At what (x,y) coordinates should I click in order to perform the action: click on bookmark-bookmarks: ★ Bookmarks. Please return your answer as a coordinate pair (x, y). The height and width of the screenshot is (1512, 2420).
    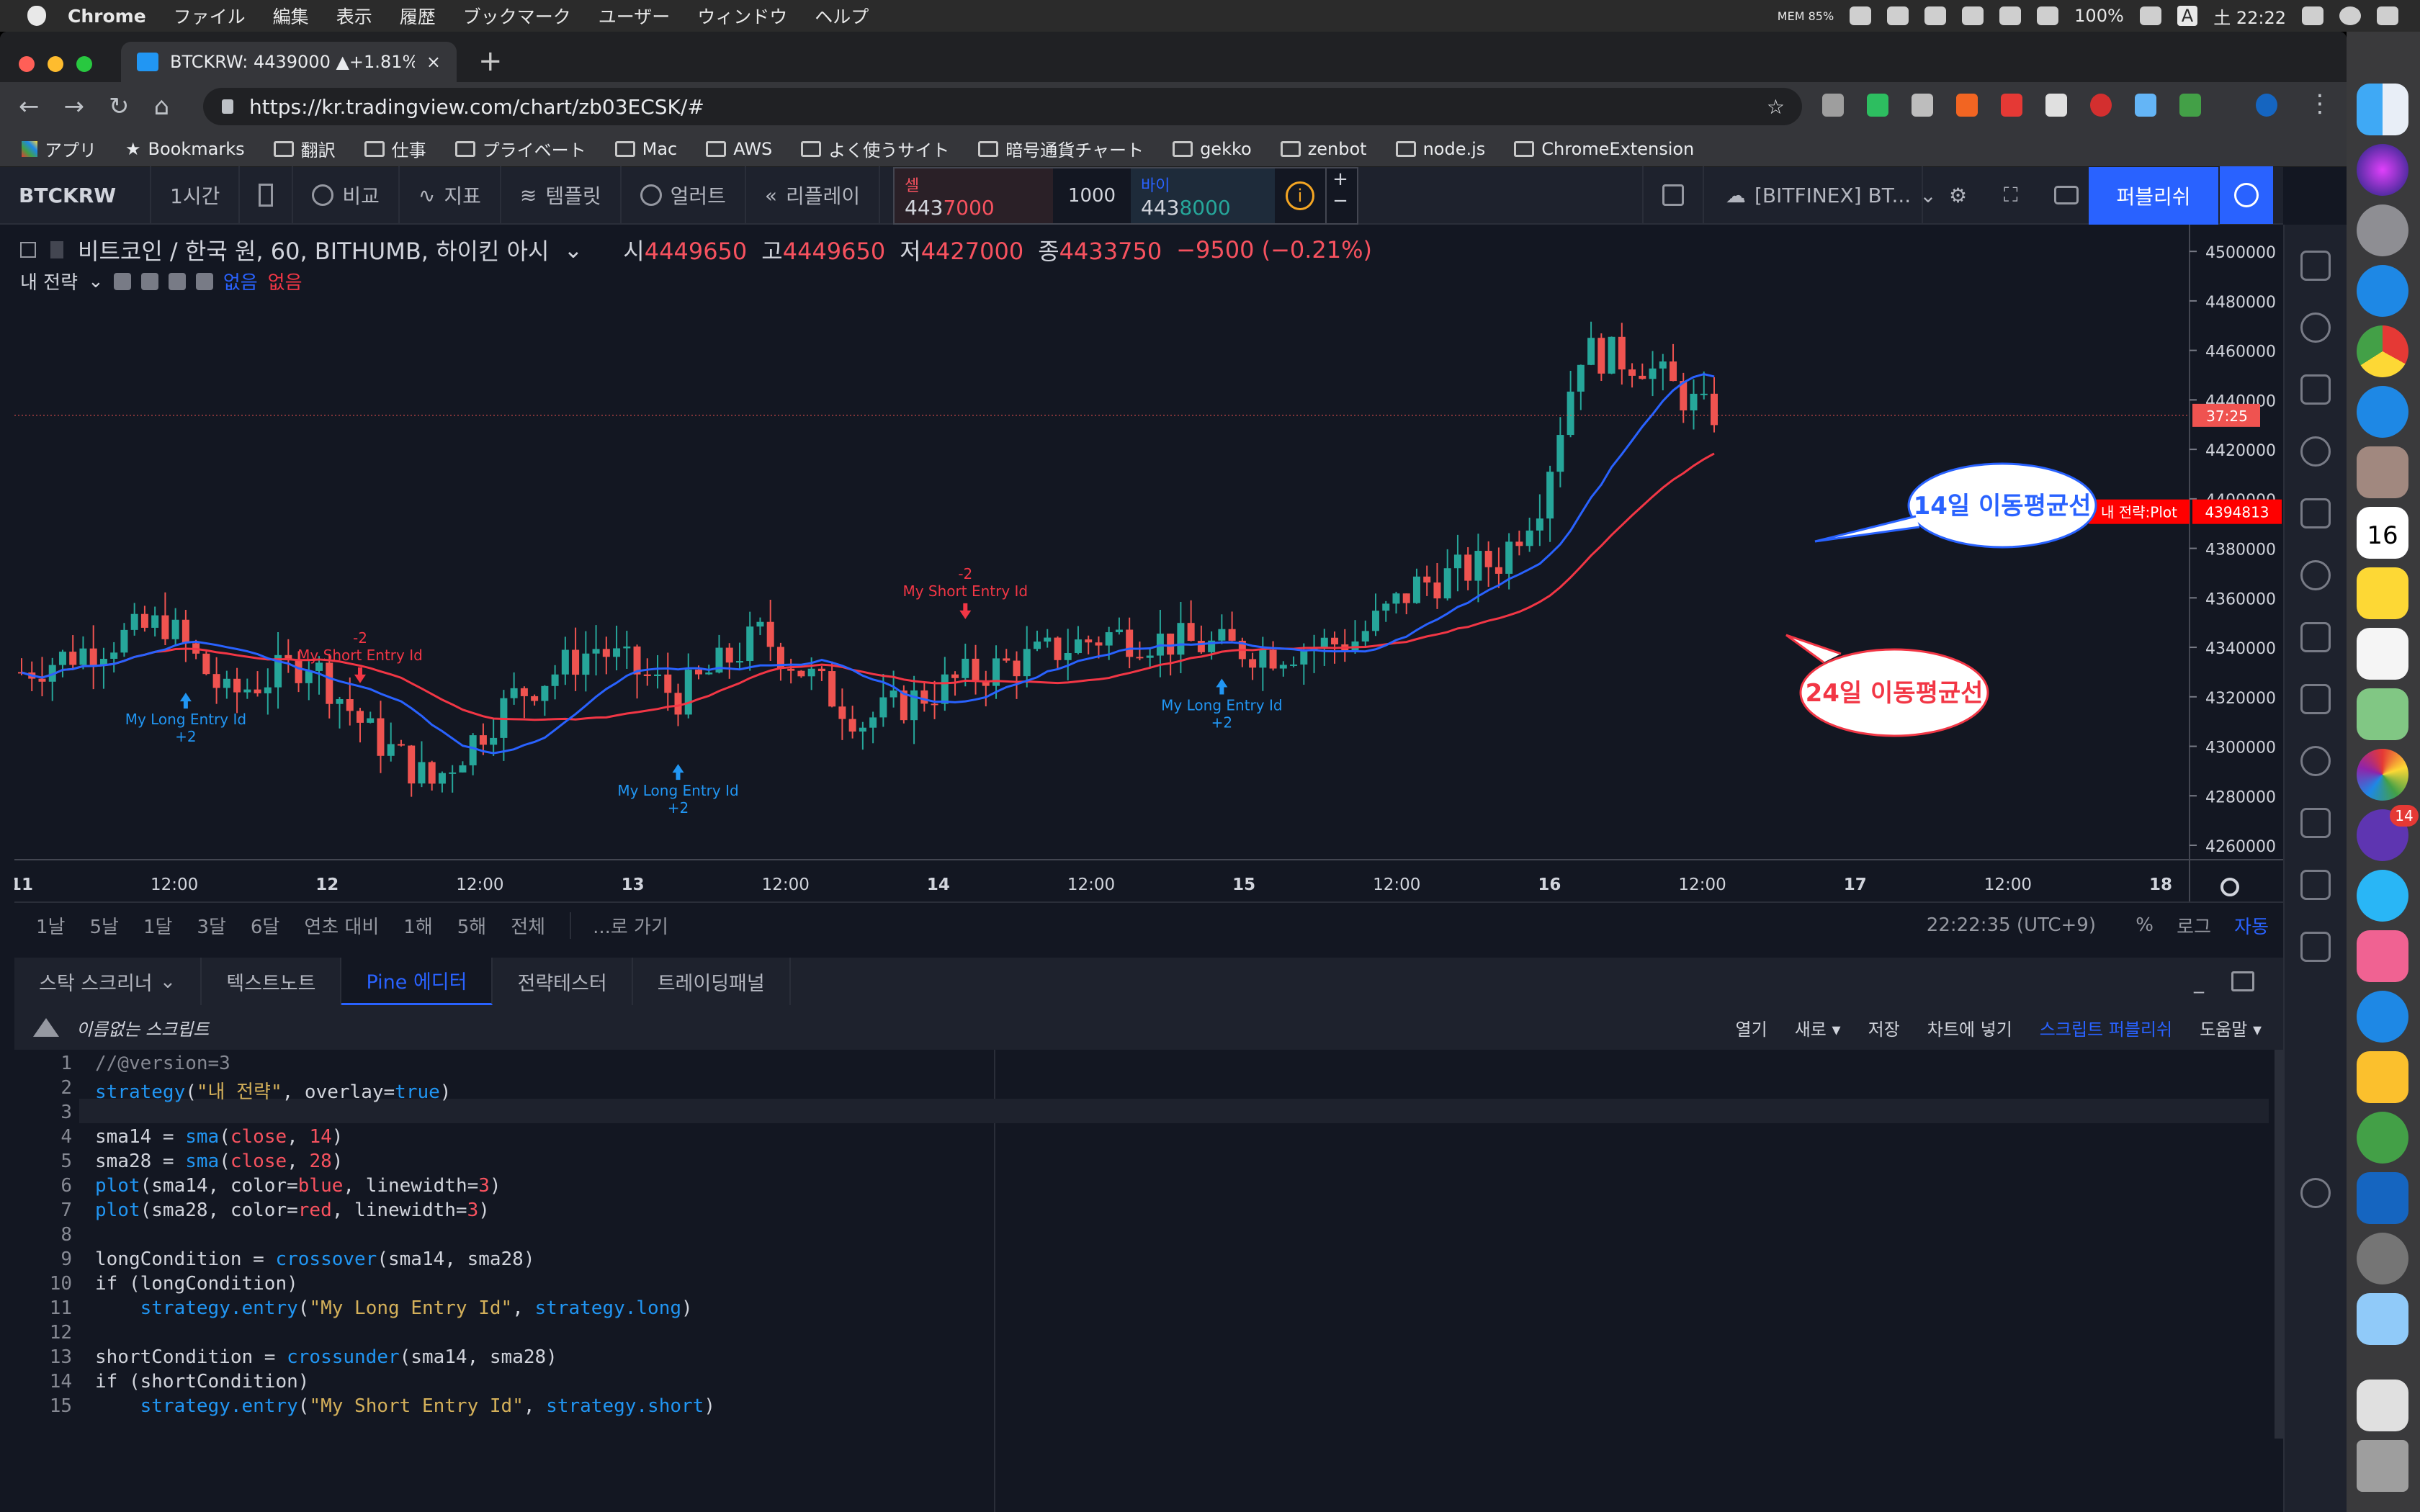
    Looking at the image, I should click on (185, 148).